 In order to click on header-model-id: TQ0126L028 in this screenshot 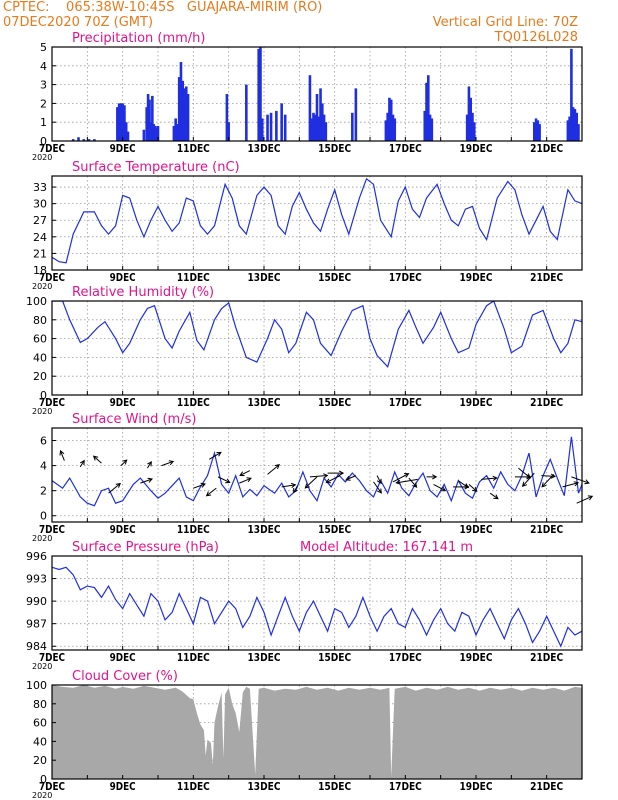, I will do `click(536, 37)`.